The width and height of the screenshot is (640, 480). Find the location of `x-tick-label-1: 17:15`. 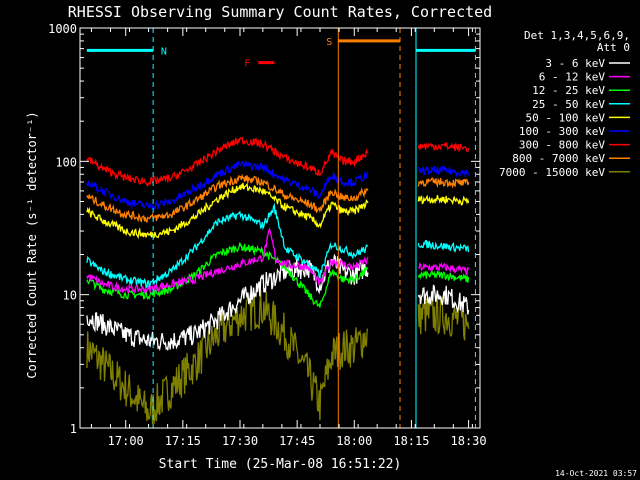

x-tick-label-1: 17:15 is located at coordinates (183, 441).